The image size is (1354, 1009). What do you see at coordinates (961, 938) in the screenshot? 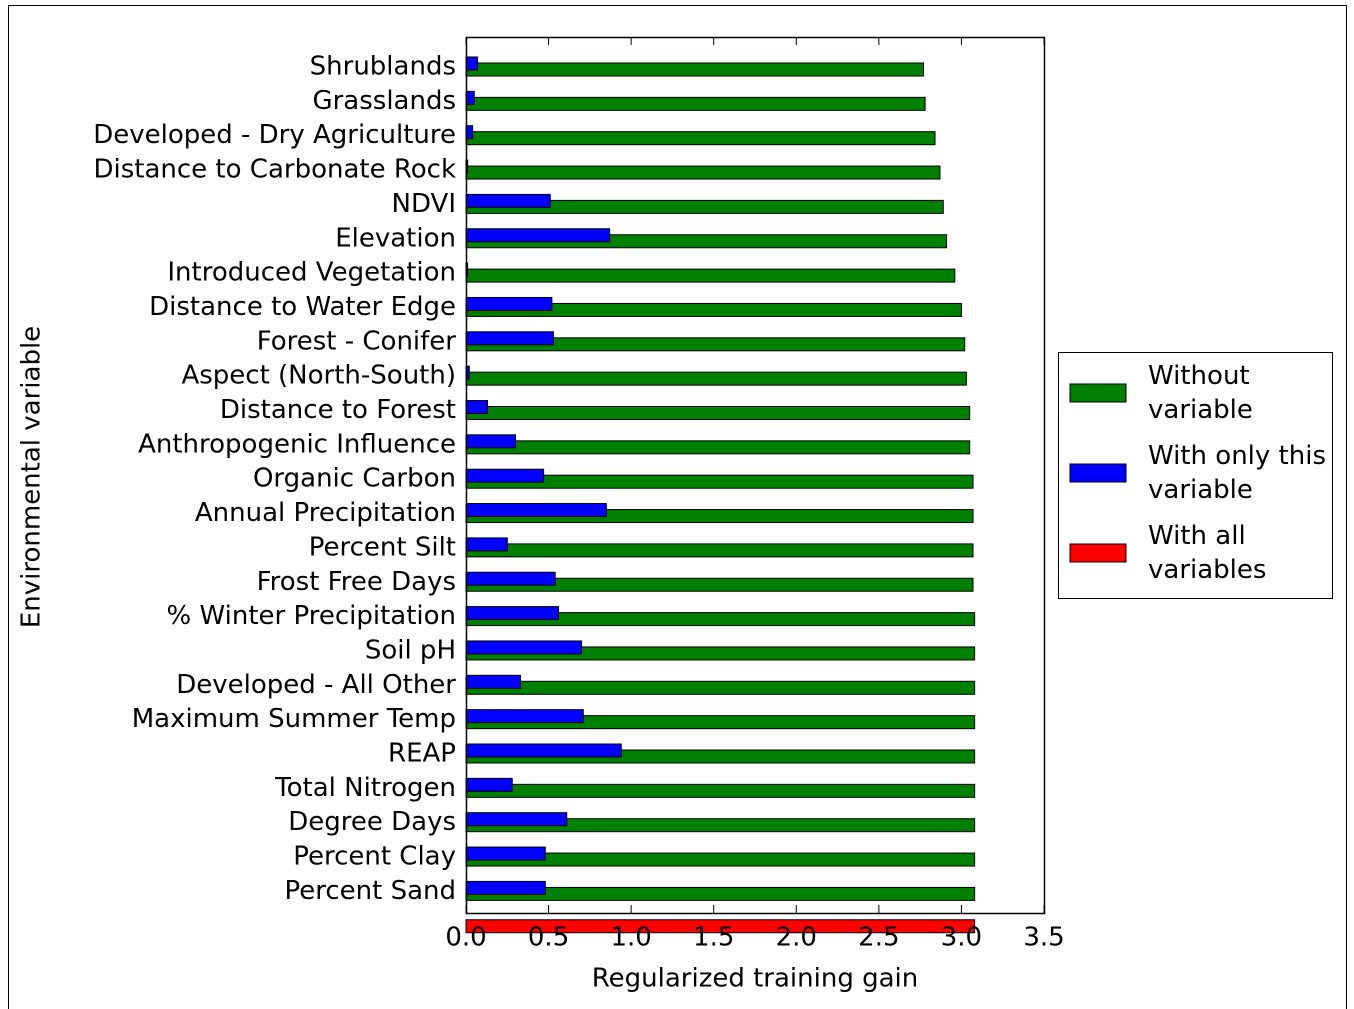
I see `x-tick-label: 3.0` at bounding box center [961, 938].